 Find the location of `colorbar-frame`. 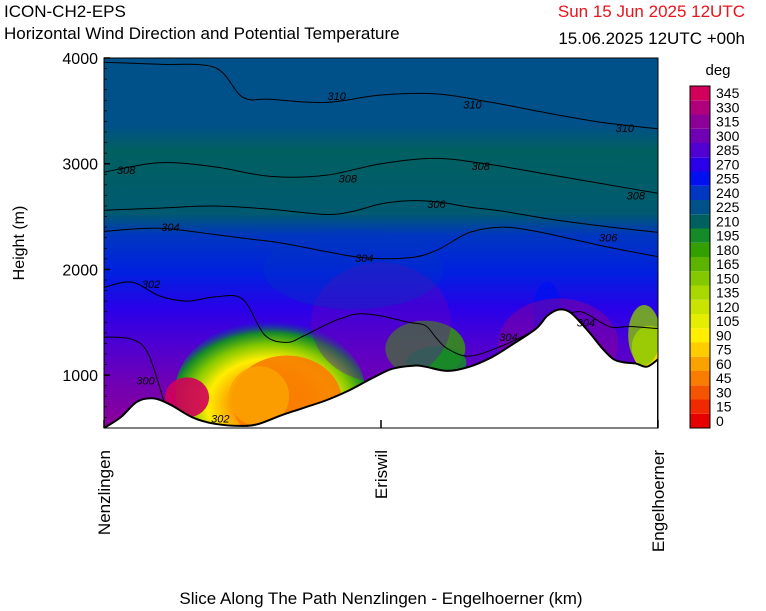

colorbar-frame is located at coordinates (700, 257).